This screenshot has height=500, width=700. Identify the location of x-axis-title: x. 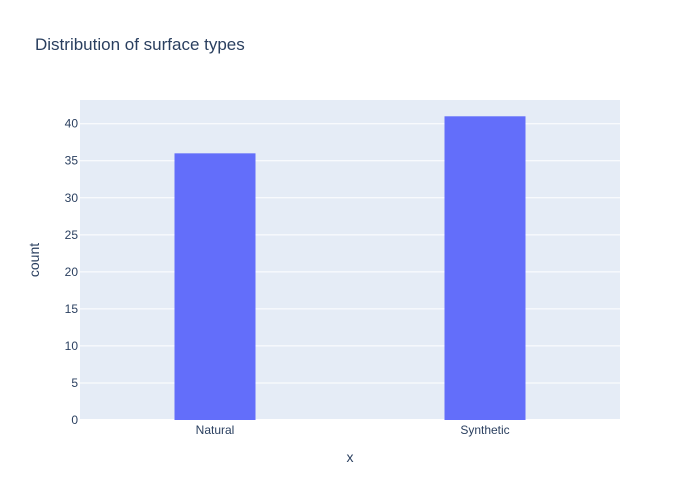
(350, 457).